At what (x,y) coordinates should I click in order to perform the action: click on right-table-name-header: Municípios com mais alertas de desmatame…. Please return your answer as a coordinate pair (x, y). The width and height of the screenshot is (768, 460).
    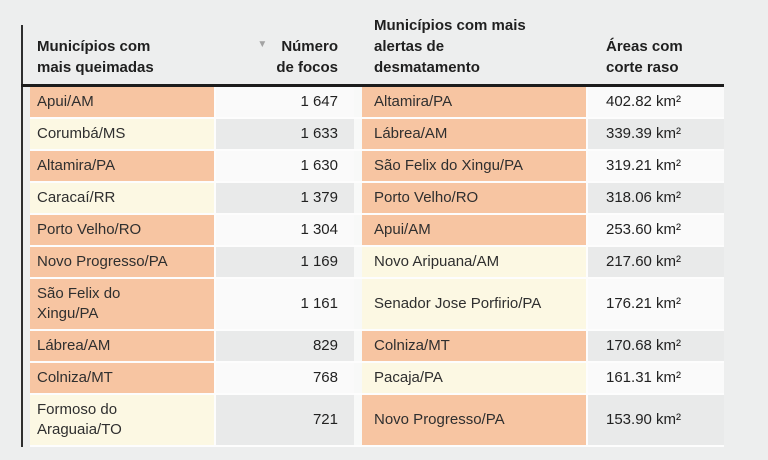
    Looking at the image, I should click on (450, 46).